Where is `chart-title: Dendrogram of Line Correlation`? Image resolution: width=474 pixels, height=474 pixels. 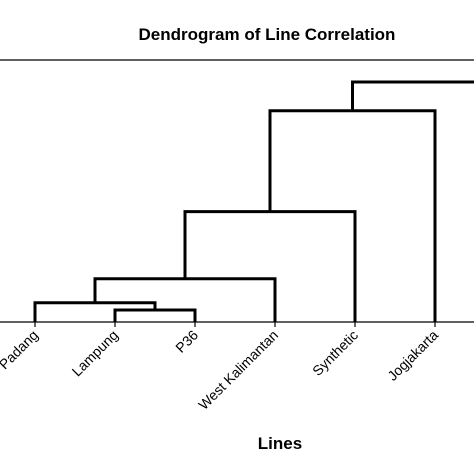
chart-title: Dendrogram of Line Correlation is located at coordinates (267, 34).